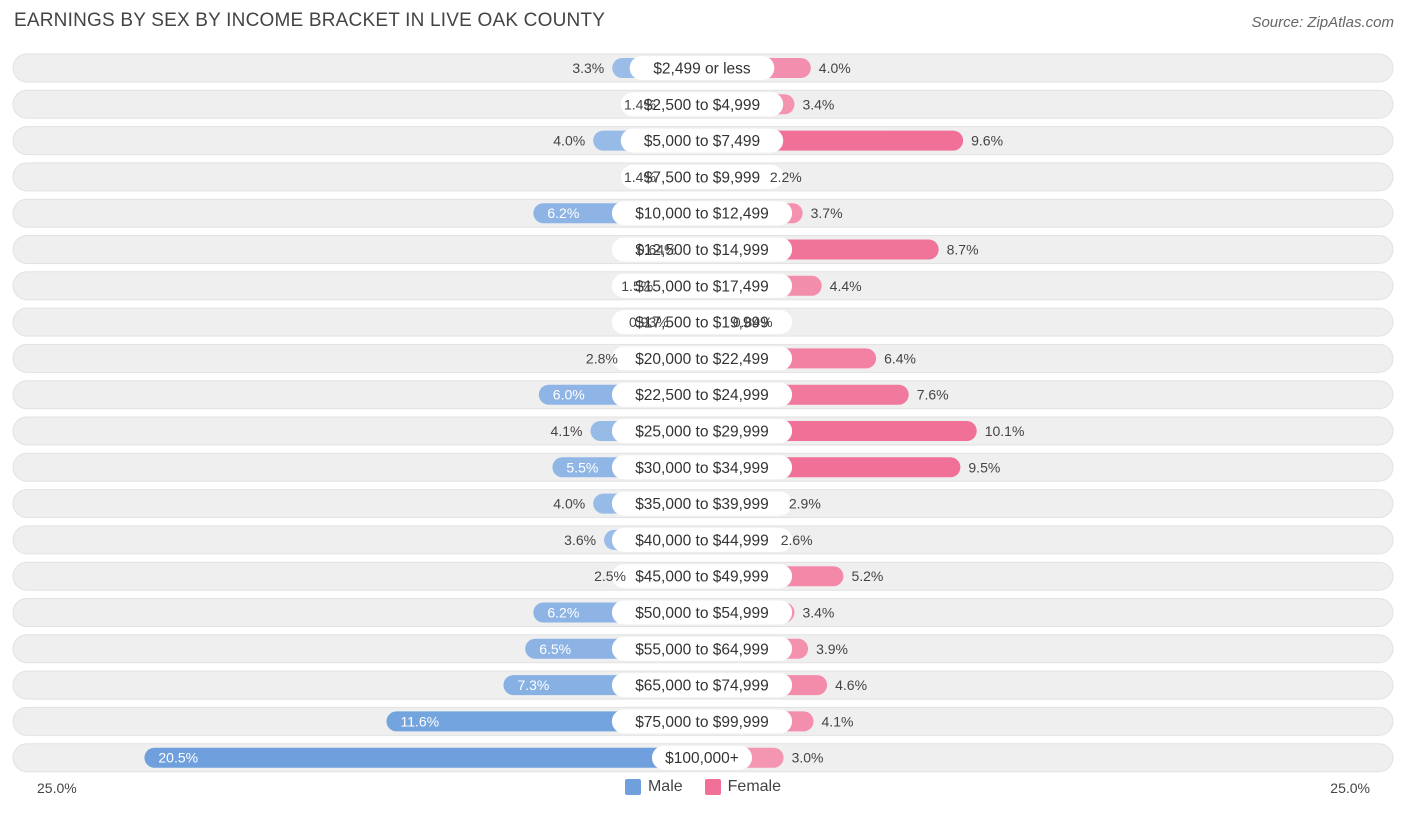  Describe the element at coordinates (569, 395) in the screenshot. I see `male-value-label: 6.0%` at that location.